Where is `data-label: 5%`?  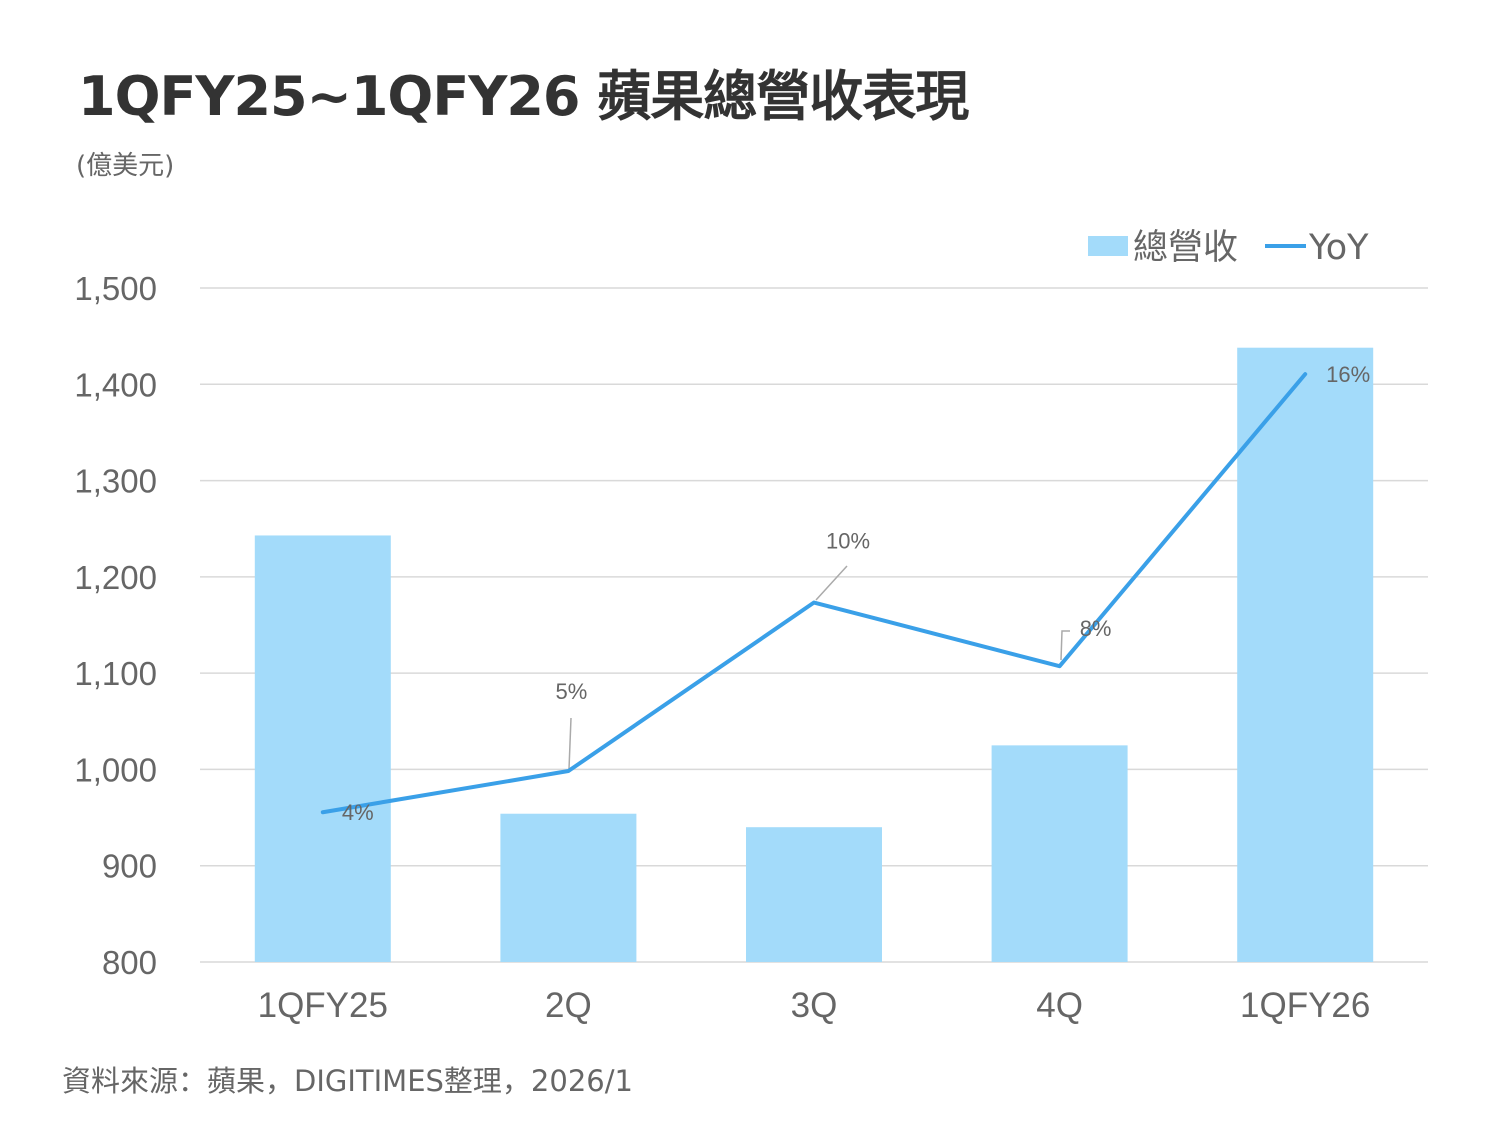
data-label: 5% is located at coordinates (572, 691).